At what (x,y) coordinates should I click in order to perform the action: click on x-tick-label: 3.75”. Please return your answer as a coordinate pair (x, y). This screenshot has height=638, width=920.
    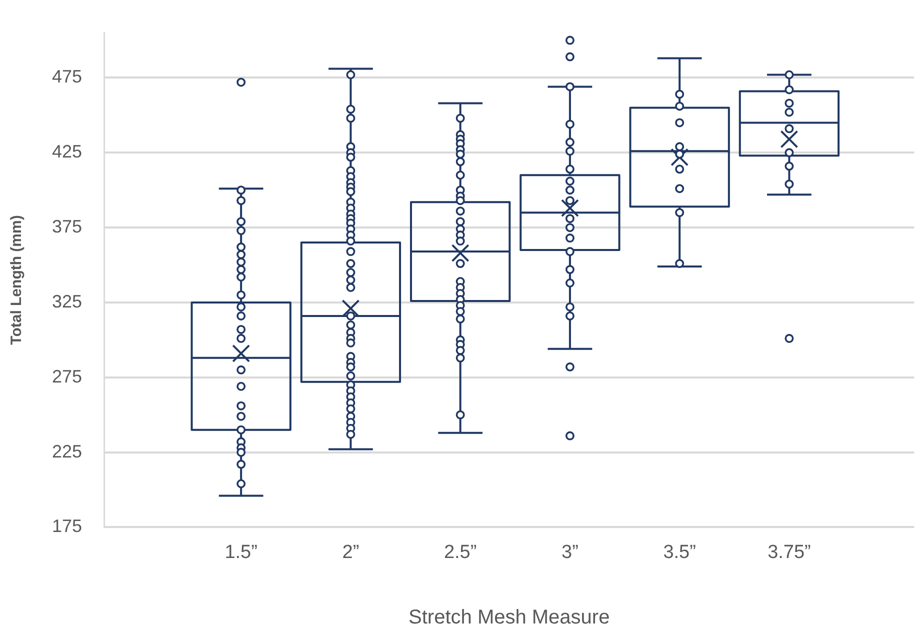
    Looking at the image, I should click on (789, 552).